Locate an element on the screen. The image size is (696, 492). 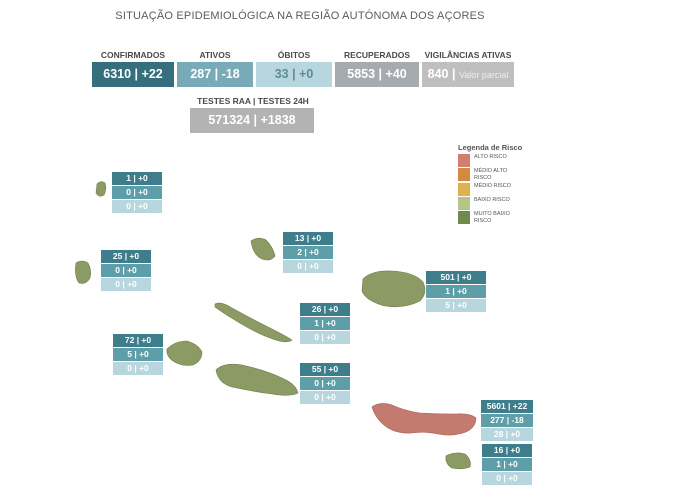
legend-label: ALTO RISCO is located at coordinates (490, 157).